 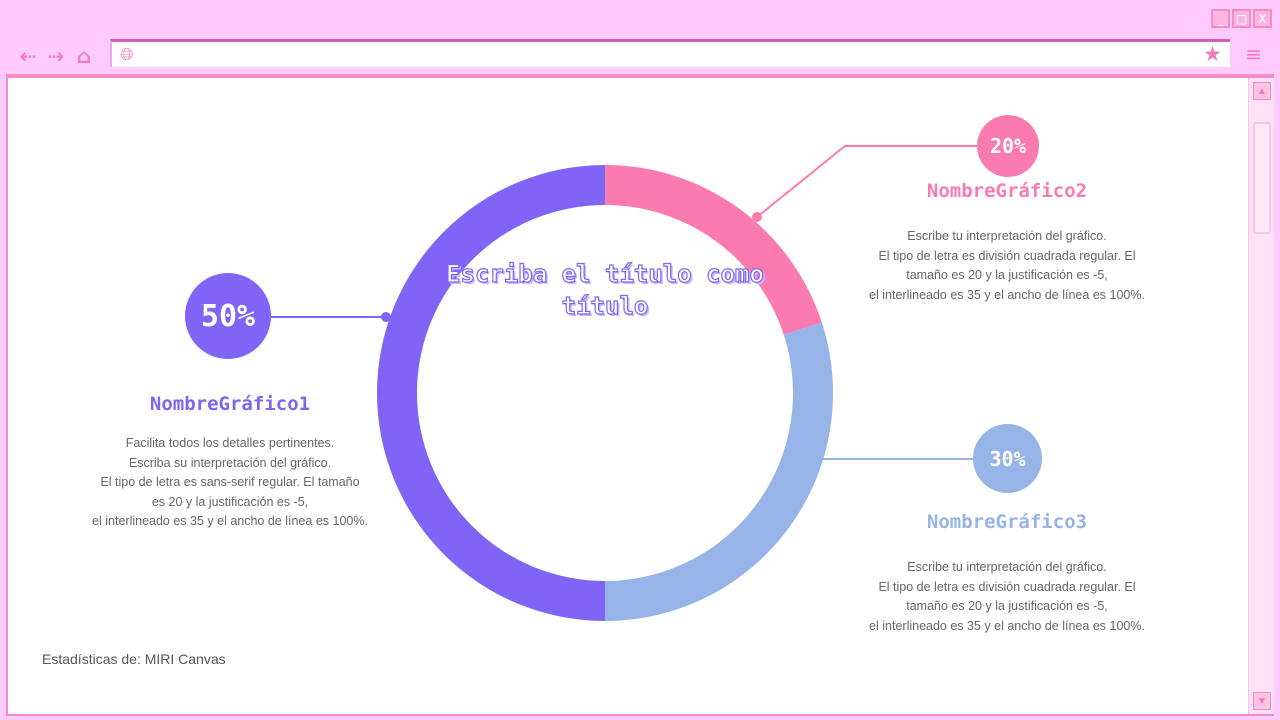 I want to click on pct-bubble-3: 30%, so click(x=1007, y=458).